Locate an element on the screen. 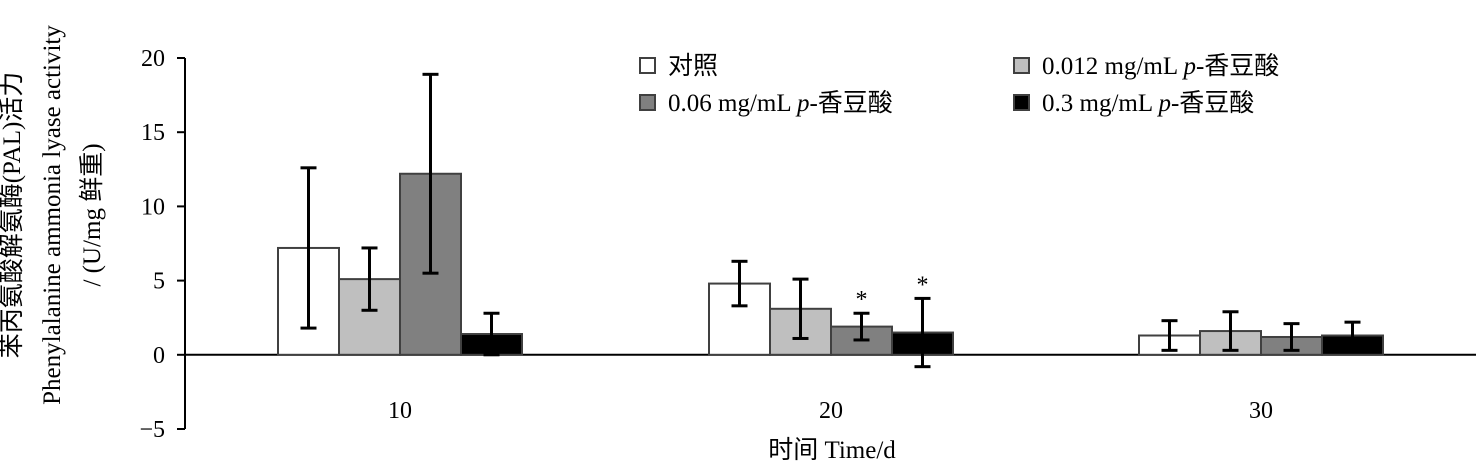 Image resolution: width=1476 pixels, height=474 pixels. y-tick-label: 5 is located at coordinates (159, 282).